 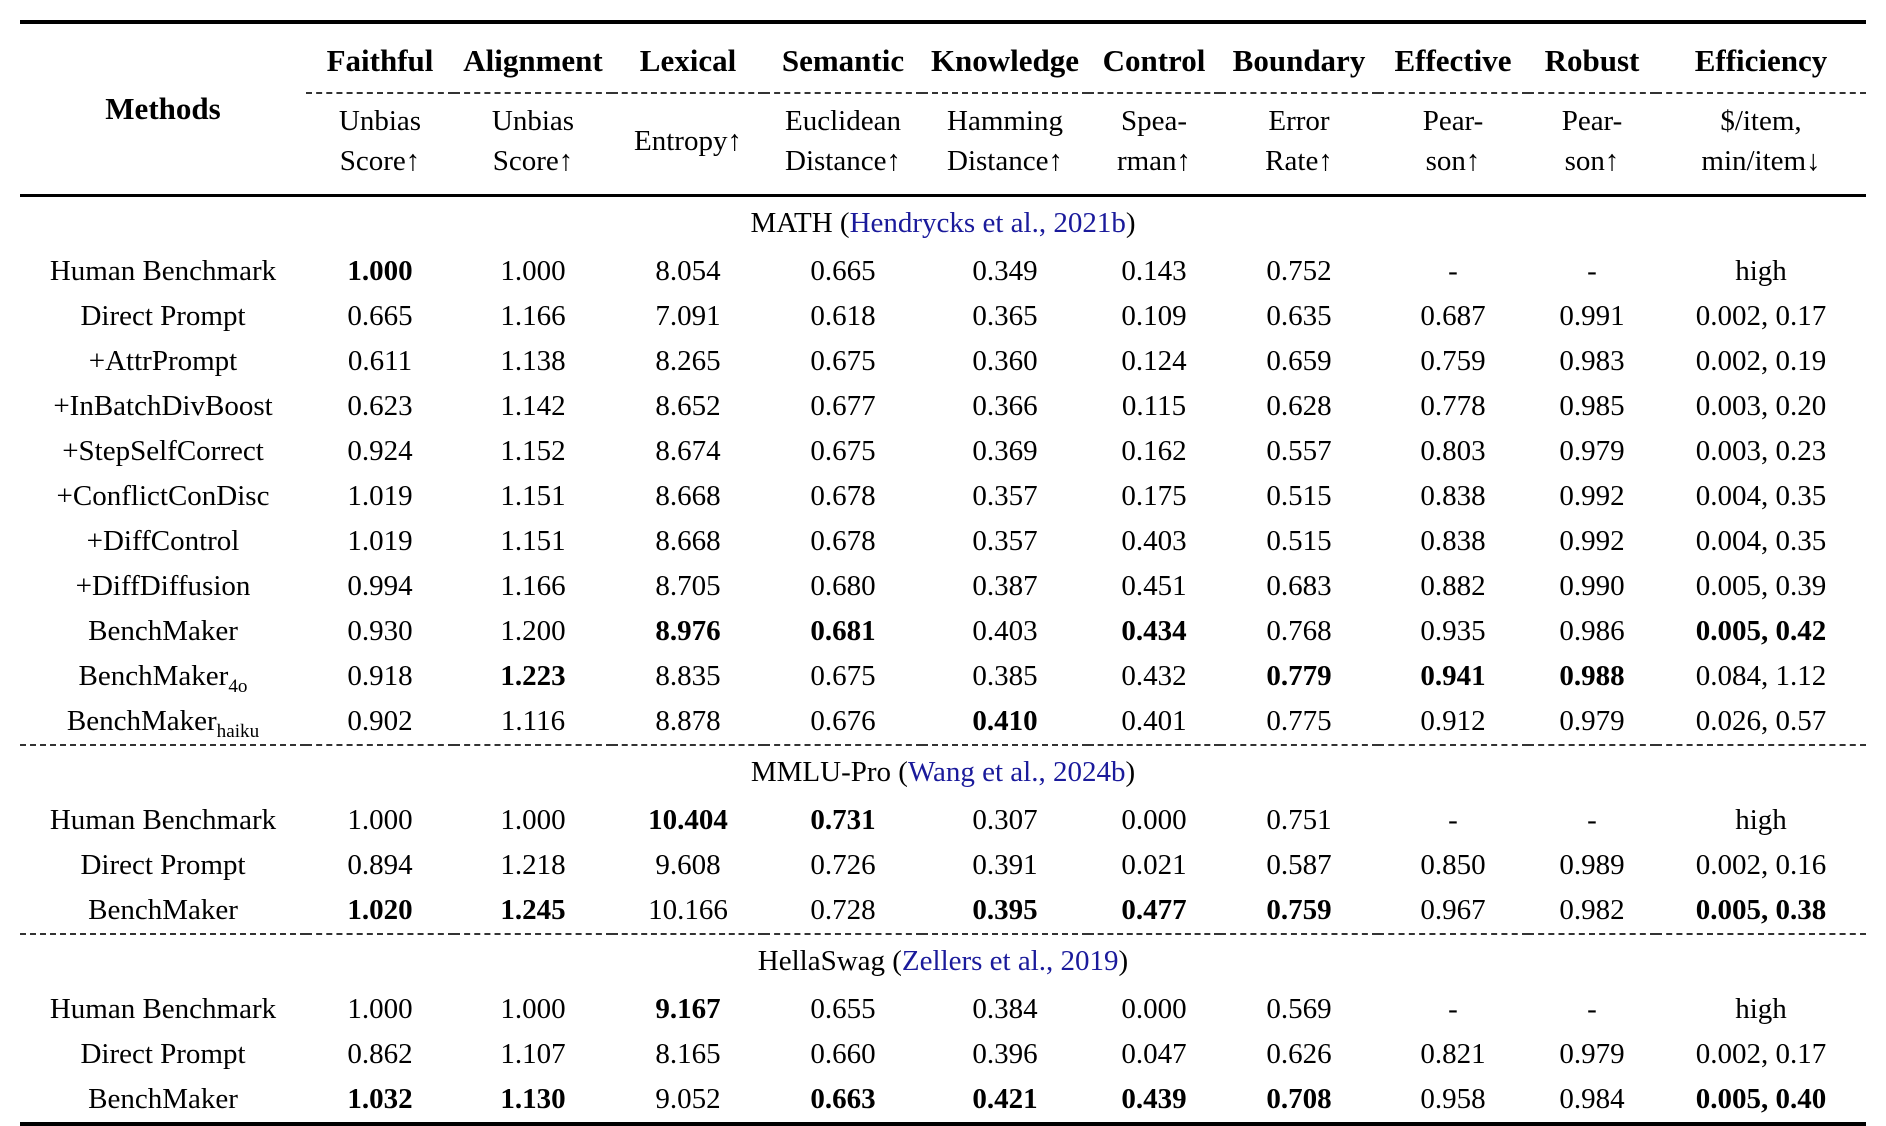 I want to click on cell-faithful: 1.020, so click(x=380, y=910).